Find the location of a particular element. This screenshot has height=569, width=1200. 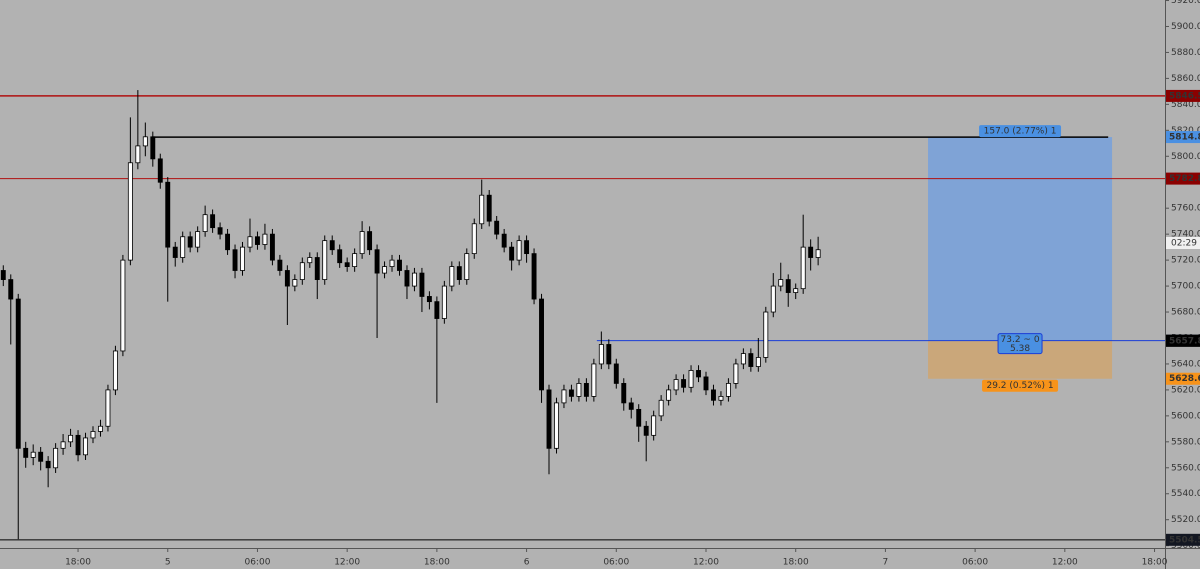

price-tag-label: 5628.6 is located at coordinates (1184, 379).